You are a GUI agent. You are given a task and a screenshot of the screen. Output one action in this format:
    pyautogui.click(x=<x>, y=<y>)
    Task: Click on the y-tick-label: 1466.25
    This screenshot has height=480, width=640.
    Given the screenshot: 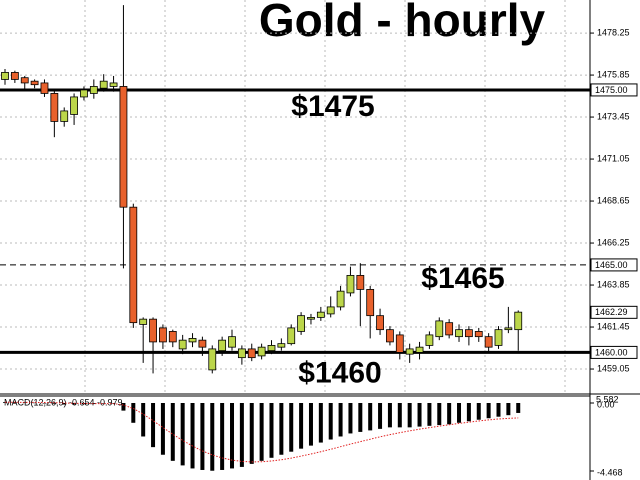 What is the action you would take?
    pyautogui.click(x=613, y=242)
    